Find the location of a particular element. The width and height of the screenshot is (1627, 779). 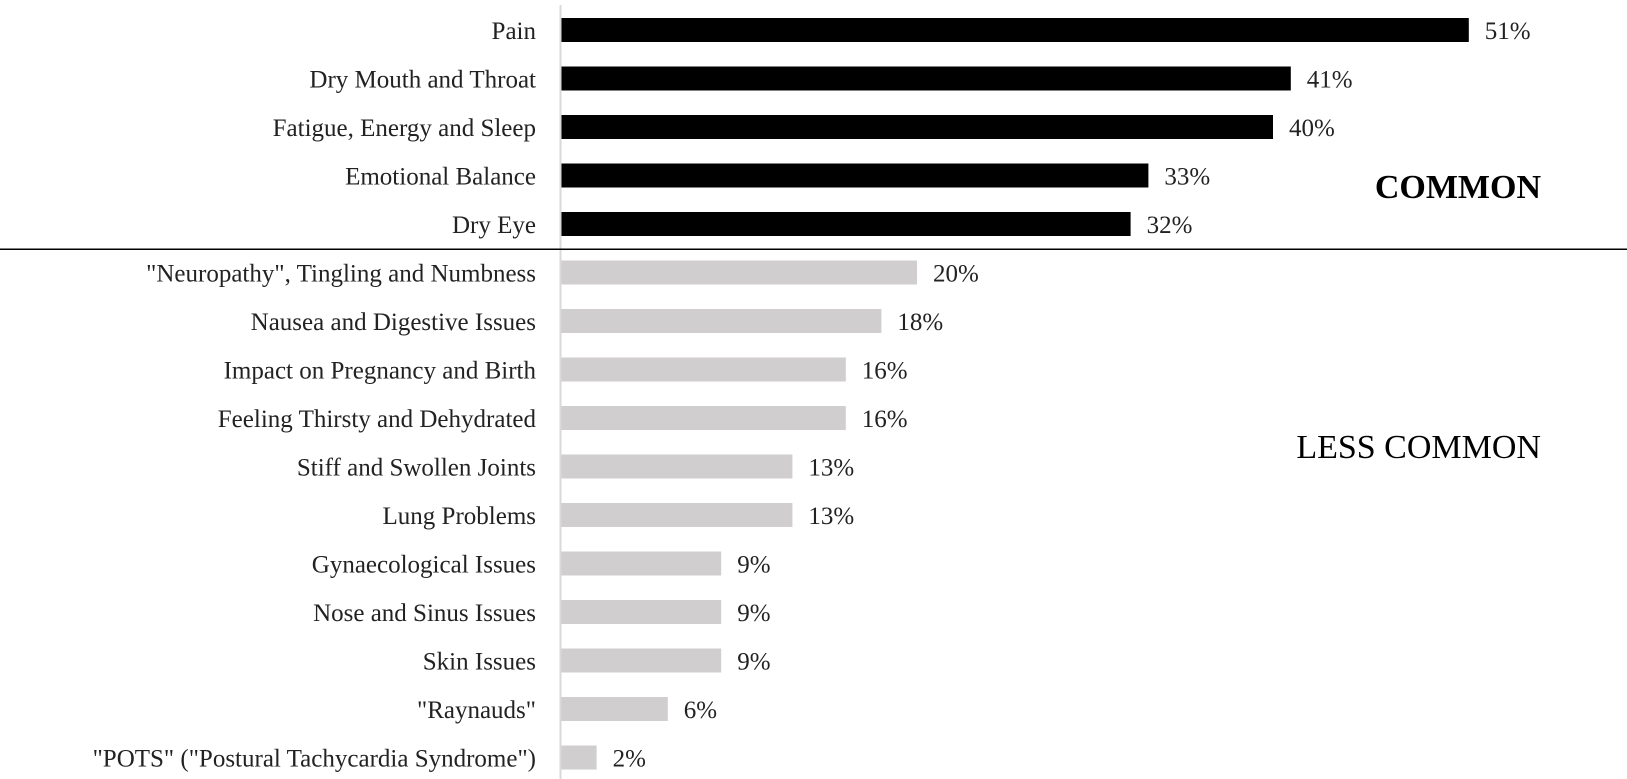

value-label-feeling-thirsty-and-dehydrated: 16% is located at coordinates (885, 419).